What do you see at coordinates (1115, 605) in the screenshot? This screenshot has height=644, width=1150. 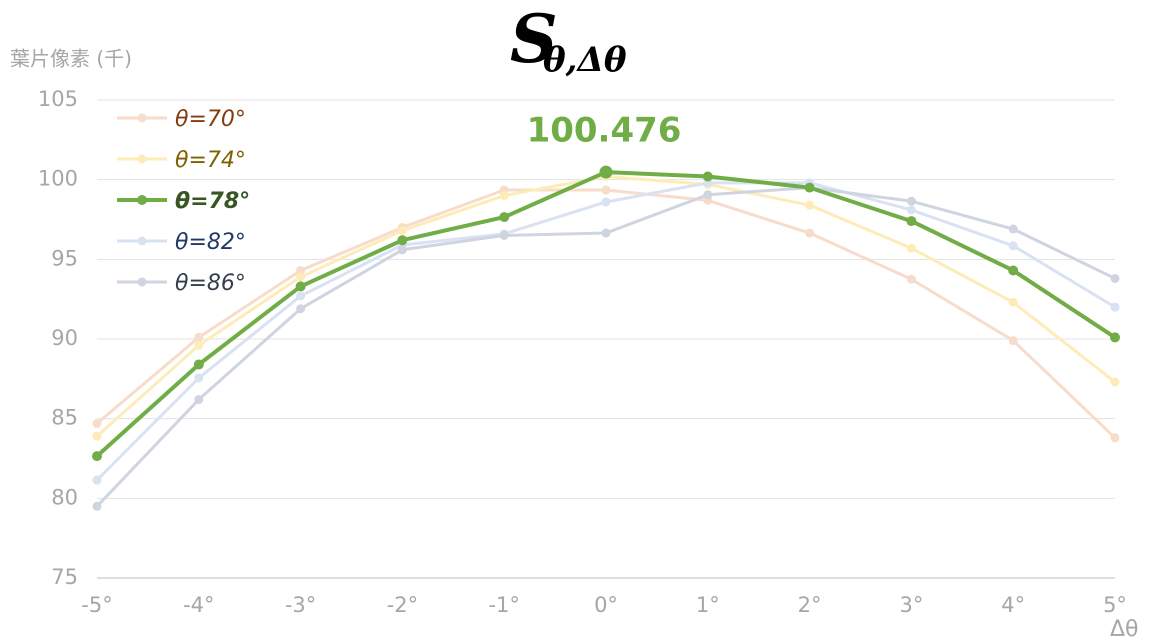 I see `x-tick-label: 5°` at bounding box center [1115, 605].